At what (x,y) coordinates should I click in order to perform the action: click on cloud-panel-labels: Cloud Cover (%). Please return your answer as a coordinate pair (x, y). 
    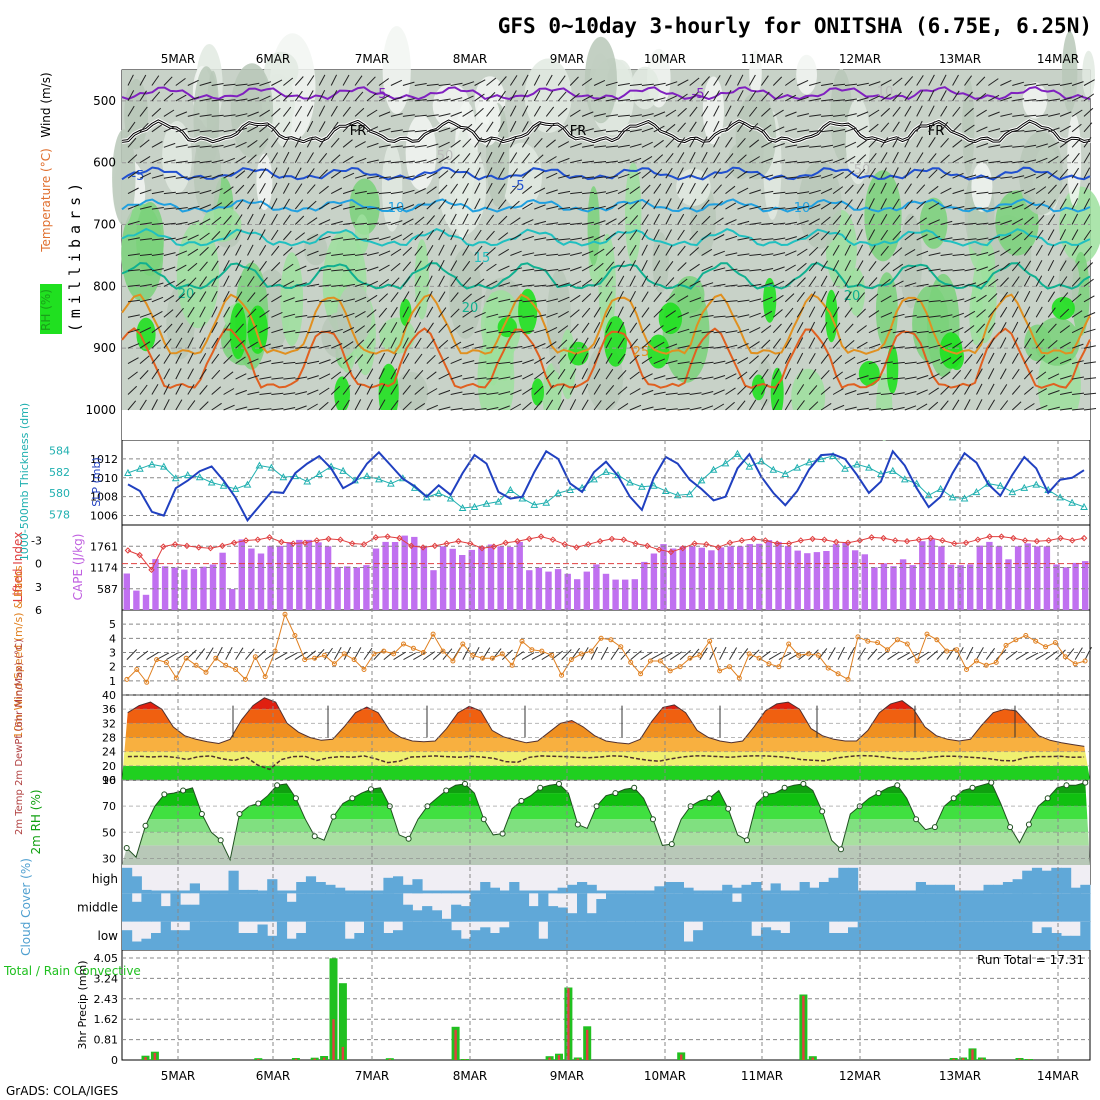
    Looking at the image, I should click on (26, 907).